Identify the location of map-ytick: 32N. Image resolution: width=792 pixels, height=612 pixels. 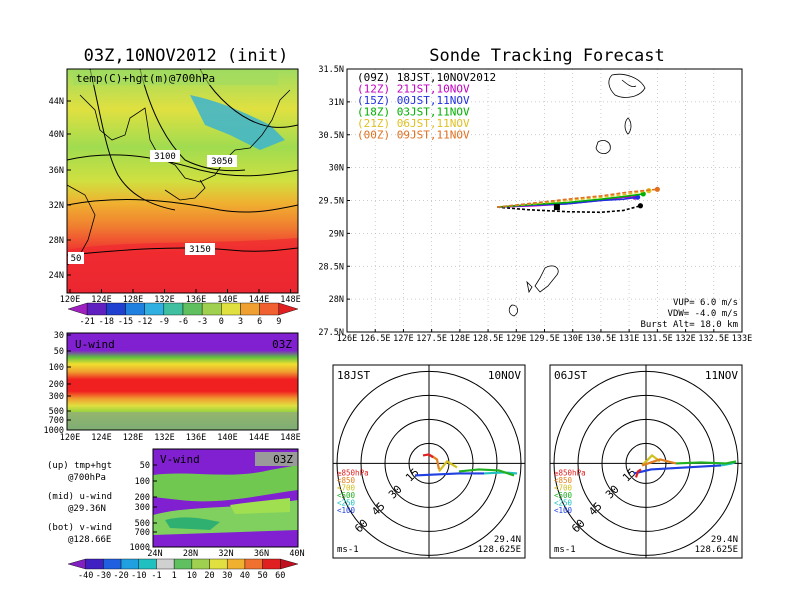
(56, 206).